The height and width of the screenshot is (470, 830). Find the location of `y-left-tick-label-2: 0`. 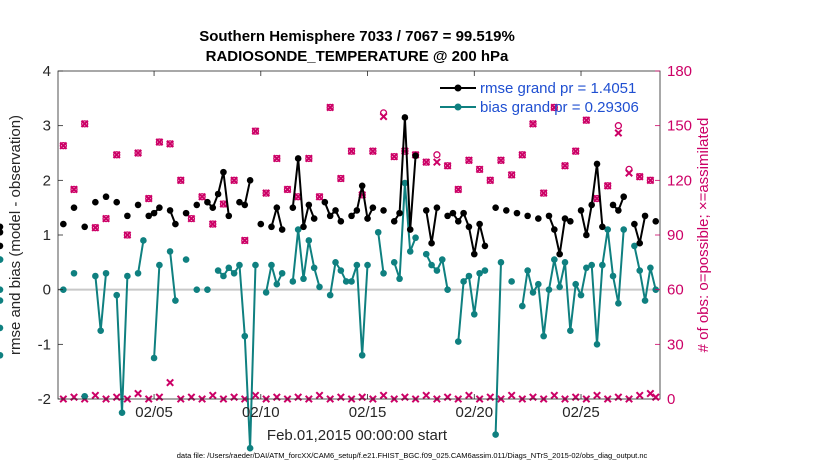

y-left-tick-label-2: 0 is located at coordinates (47, 290).